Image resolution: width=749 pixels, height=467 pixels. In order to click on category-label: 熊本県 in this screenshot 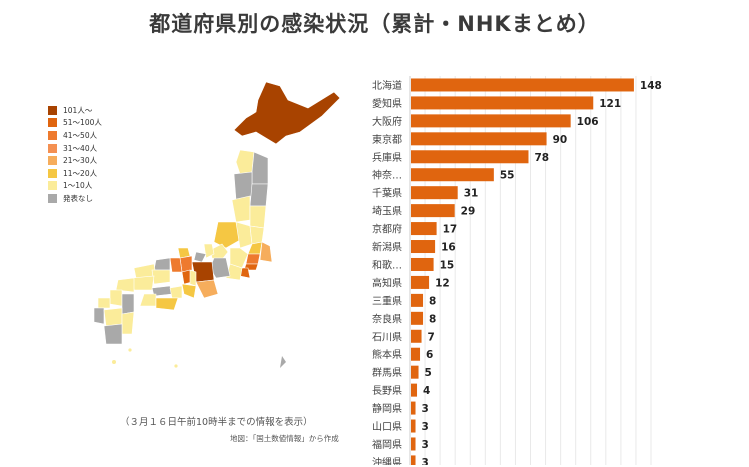, I will do `click(387, 354)`.